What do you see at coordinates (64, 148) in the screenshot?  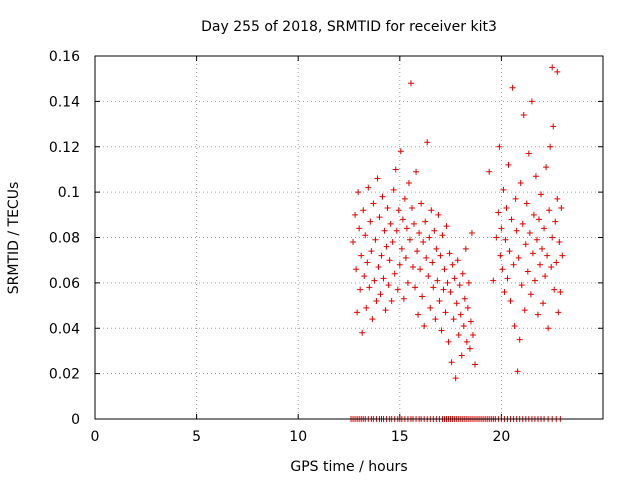 I see `y-tick-label: 0.12` at bounding box center [64, 148].